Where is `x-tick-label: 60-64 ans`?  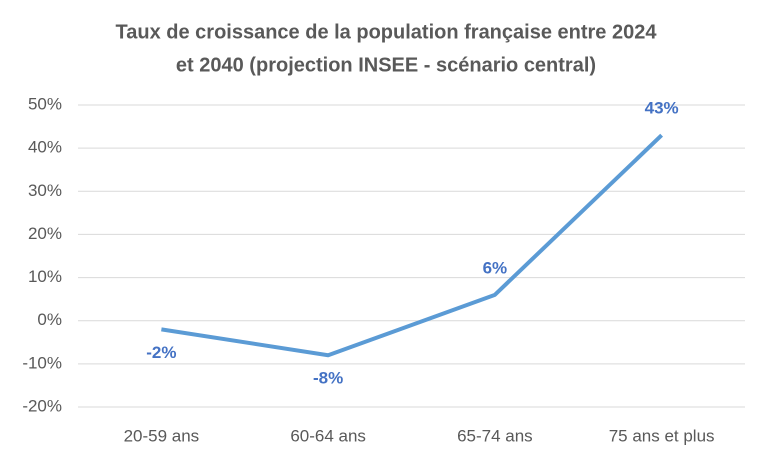 x-tick-label: 60-64 ans is located at coordinates (328, 435).